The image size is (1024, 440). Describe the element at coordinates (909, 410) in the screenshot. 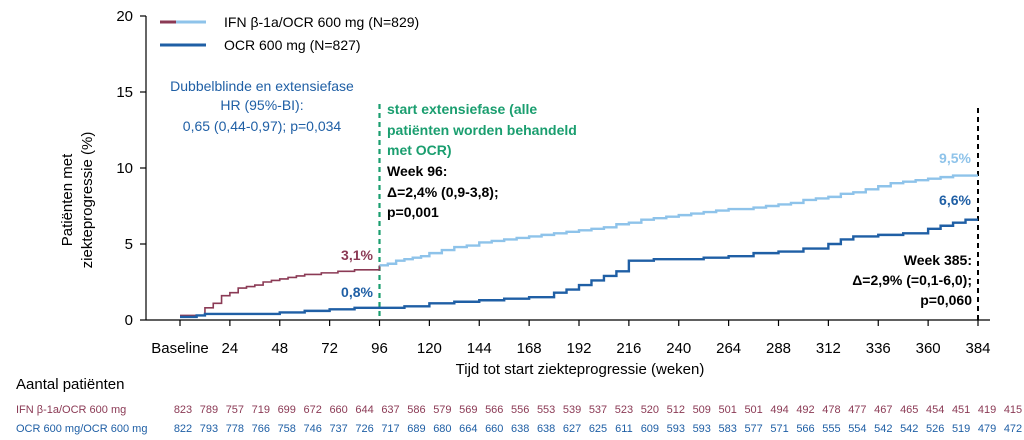

I see `risk-table-cell: 465` at that location.